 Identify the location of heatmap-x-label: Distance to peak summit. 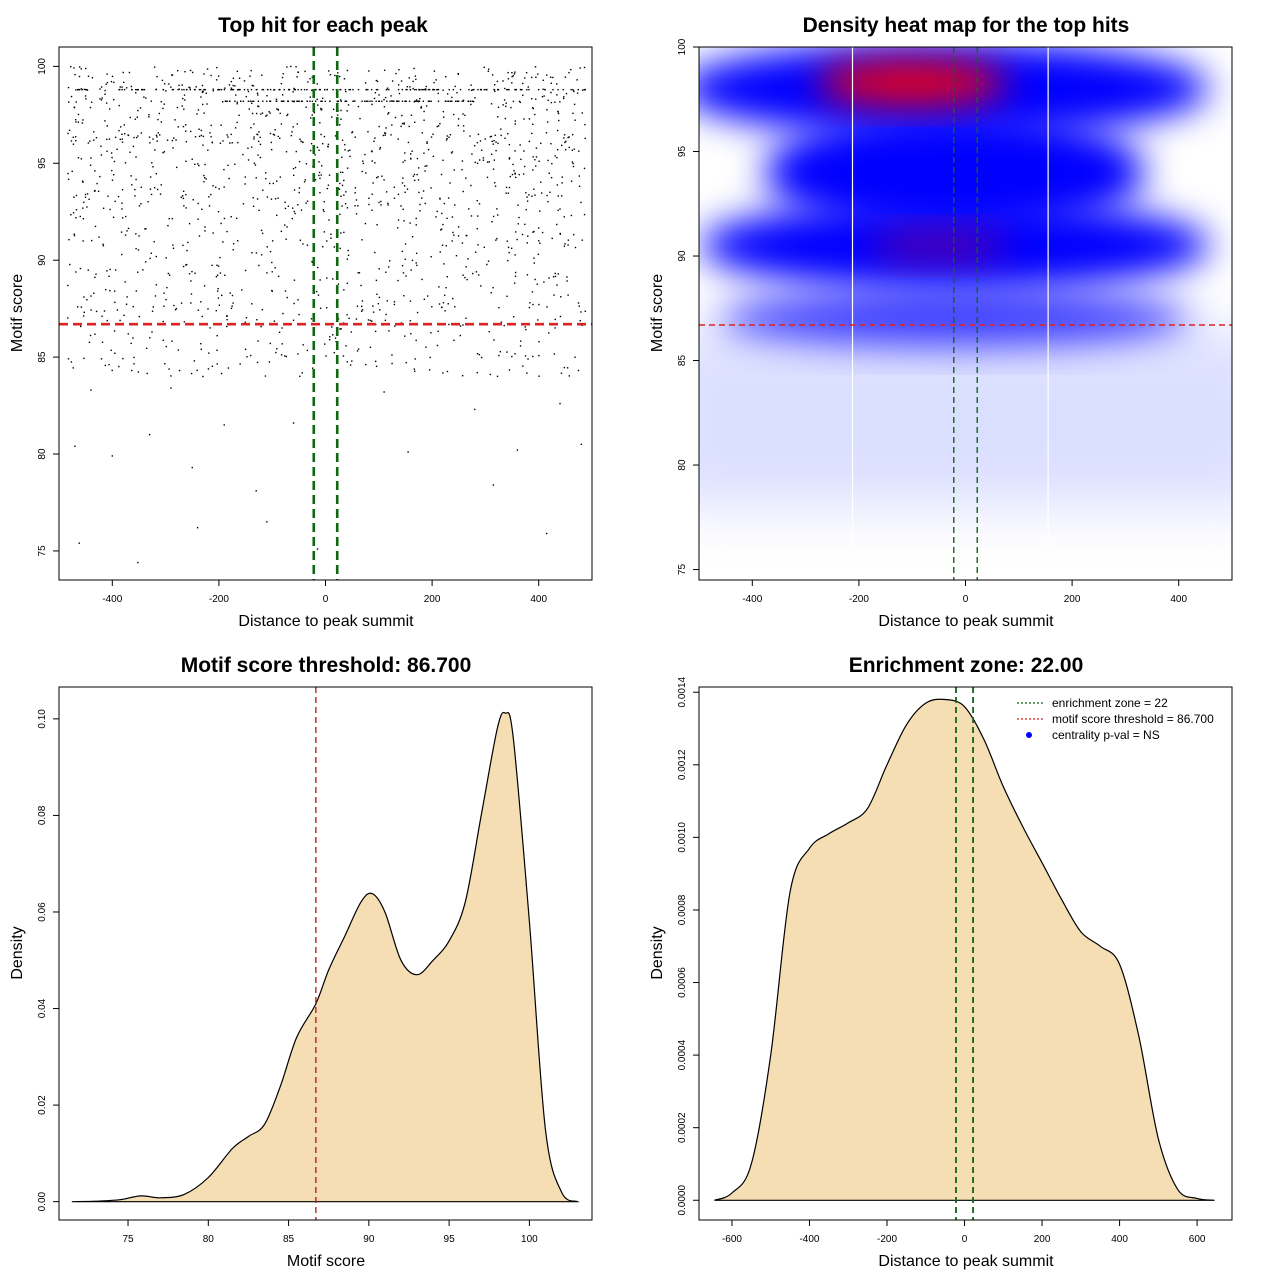
(966, 621).